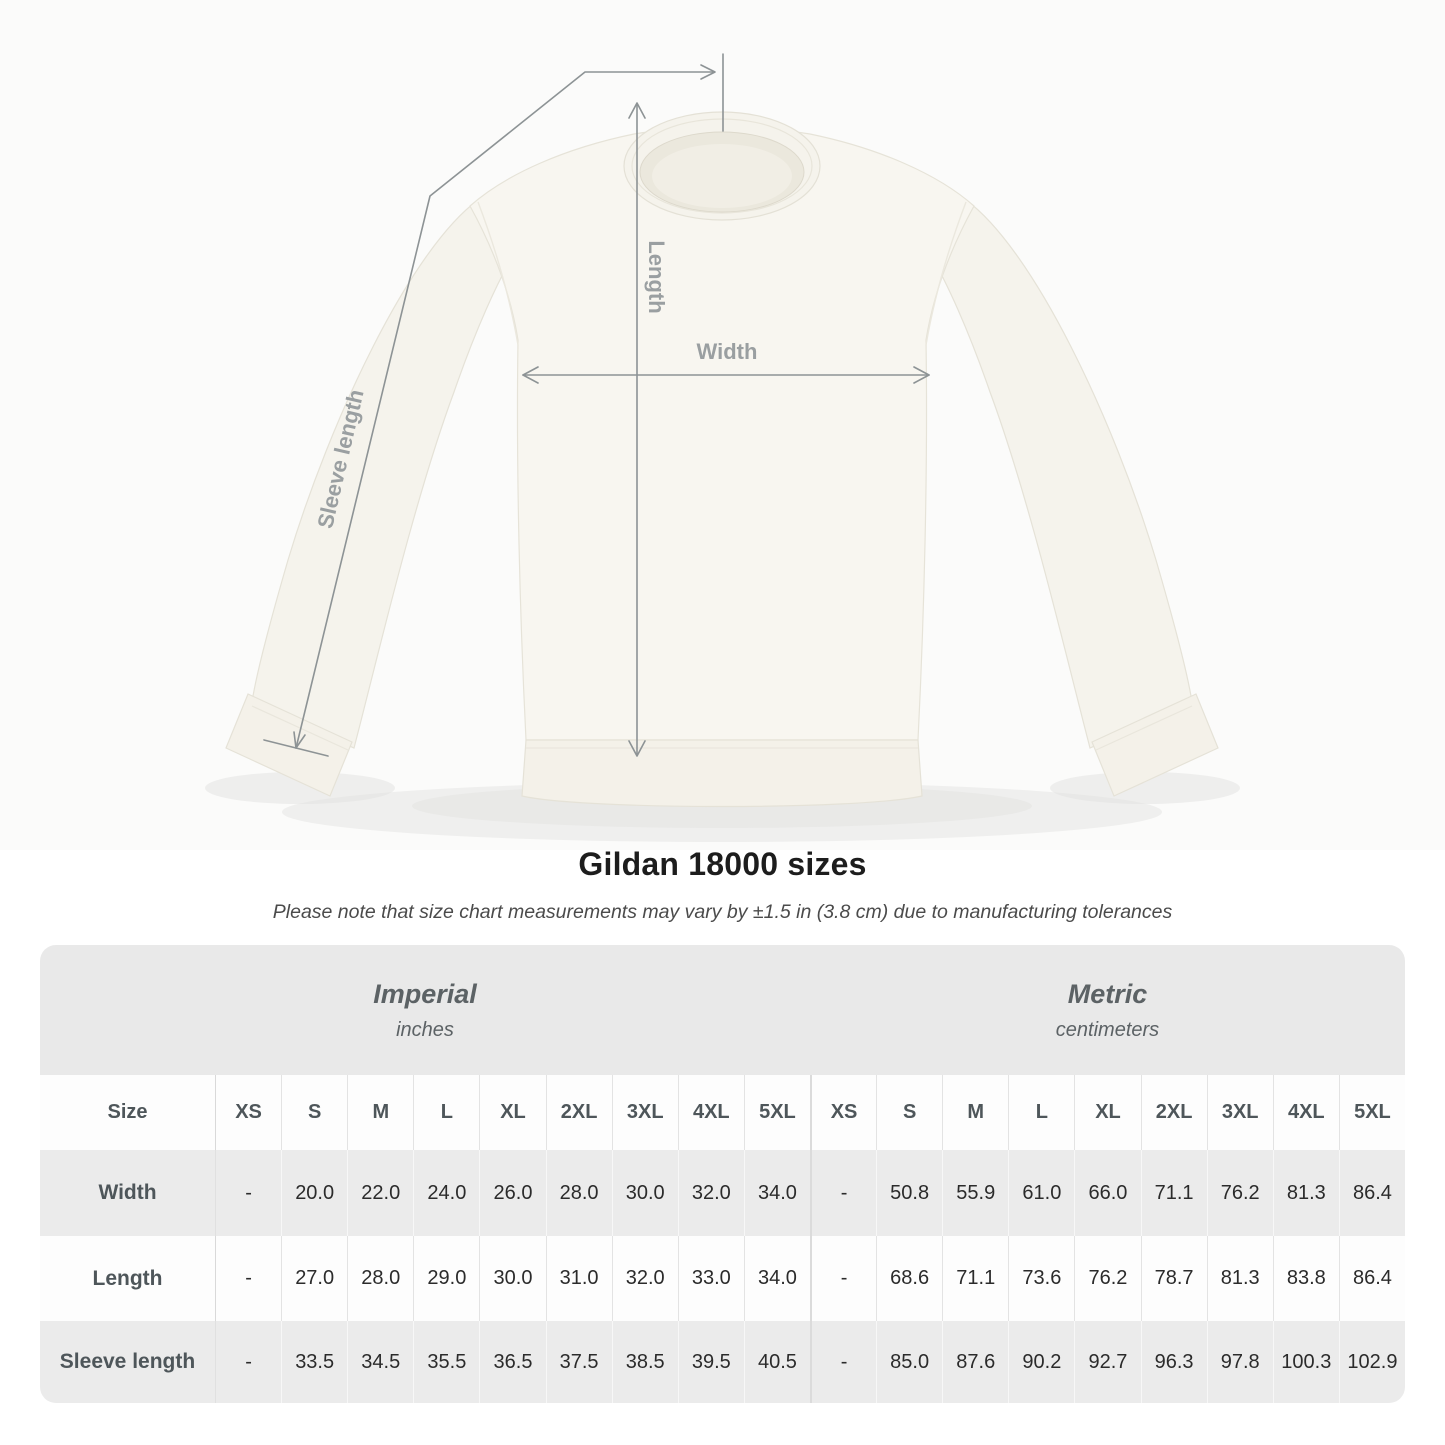 This screenshot has width=1445, height=1445. Describe the element at coordinates (1305, 1112) in the screenshot. I see `size-col-header-metric-4xl: 4XL` at that location.